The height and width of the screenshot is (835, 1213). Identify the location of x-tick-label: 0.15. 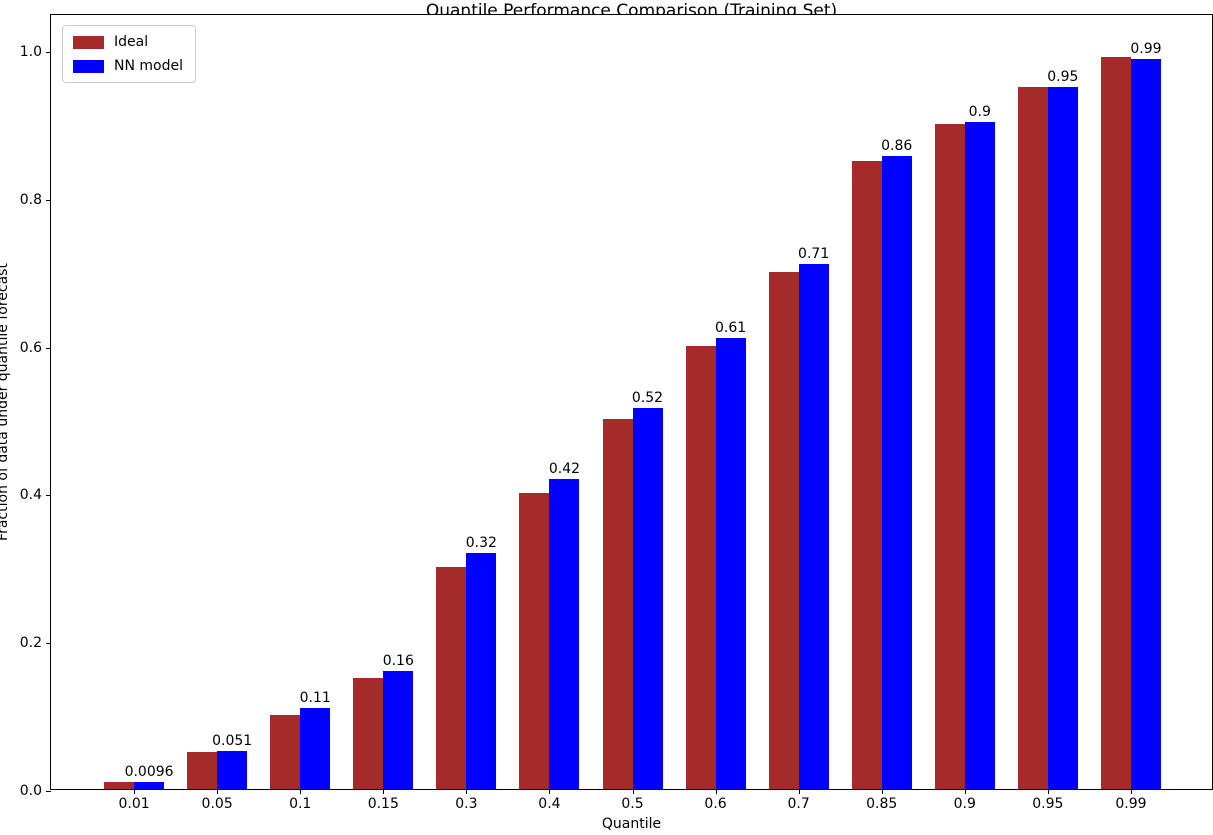
(383, 804).